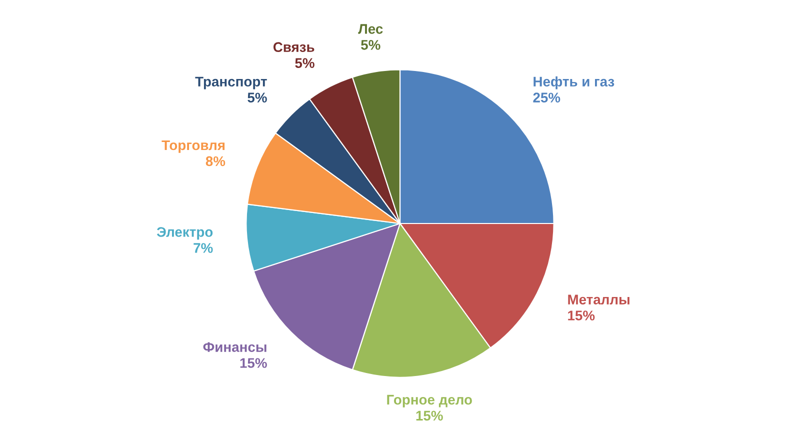 This screenshot has width=800, height=447. Describe the element at coordinates (370, 29) in the screenshot. I see `slice-label: Лес` at that location.